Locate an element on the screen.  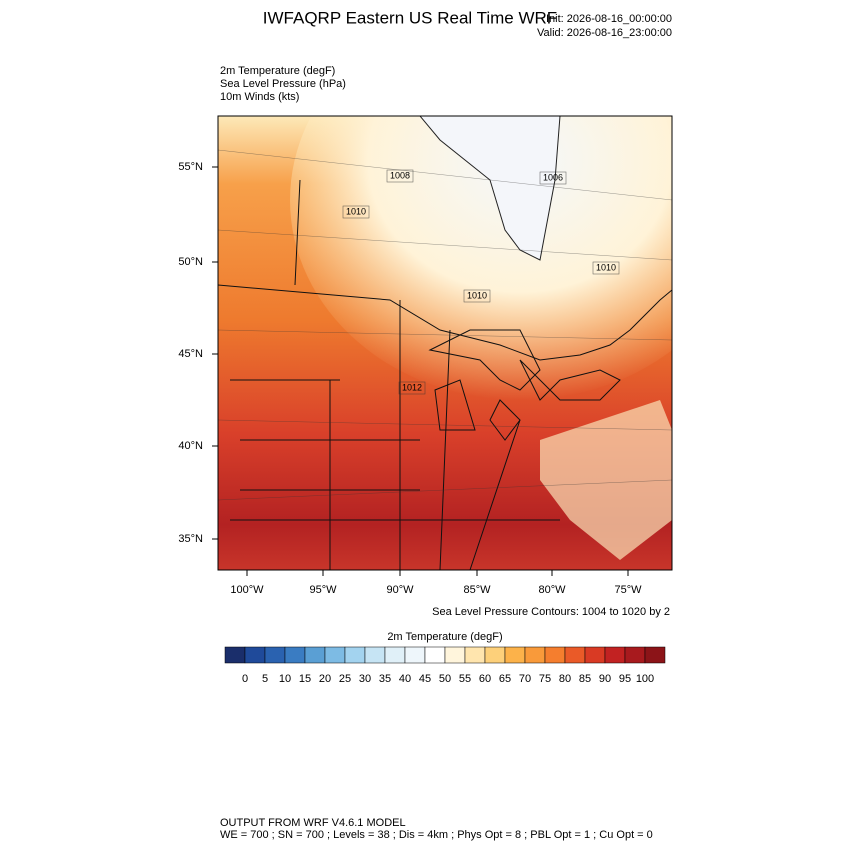
lat-label: 40°N is located at coordinates (190, 446).